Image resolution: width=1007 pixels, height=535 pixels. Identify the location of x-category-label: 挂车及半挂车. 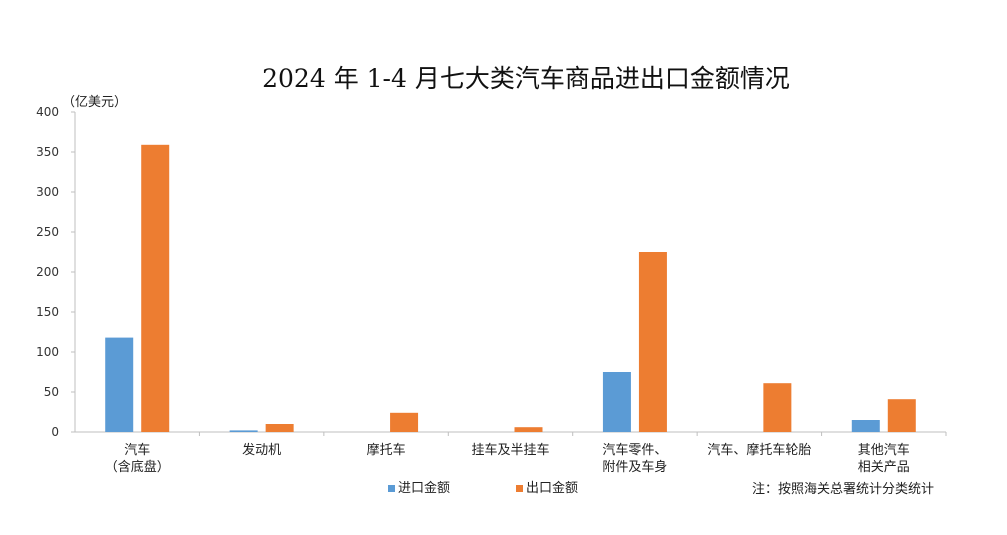
(510, 450).